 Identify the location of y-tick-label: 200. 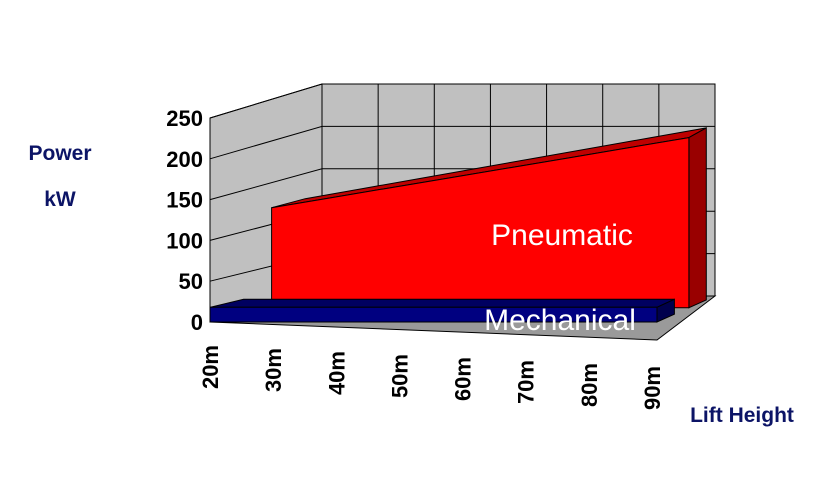
(184, 159).